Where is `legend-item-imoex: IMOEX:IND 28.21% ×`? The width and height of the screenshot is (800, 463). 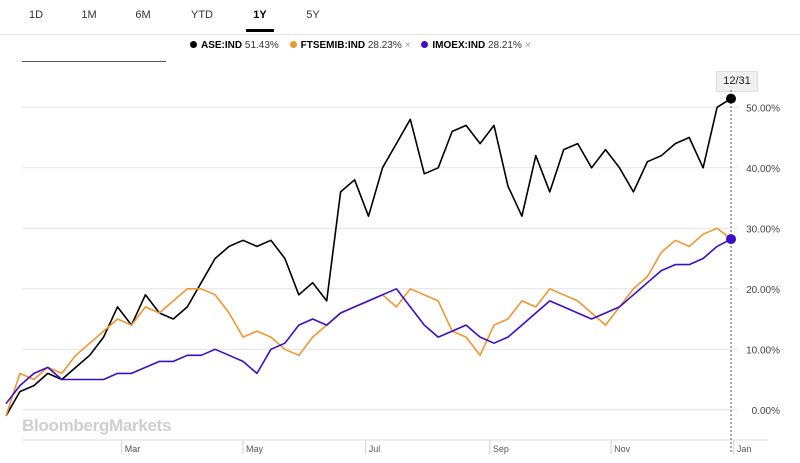
legend-item-imoex: IMOEX:IND 28.21% × is located at coordinates (476, 45).